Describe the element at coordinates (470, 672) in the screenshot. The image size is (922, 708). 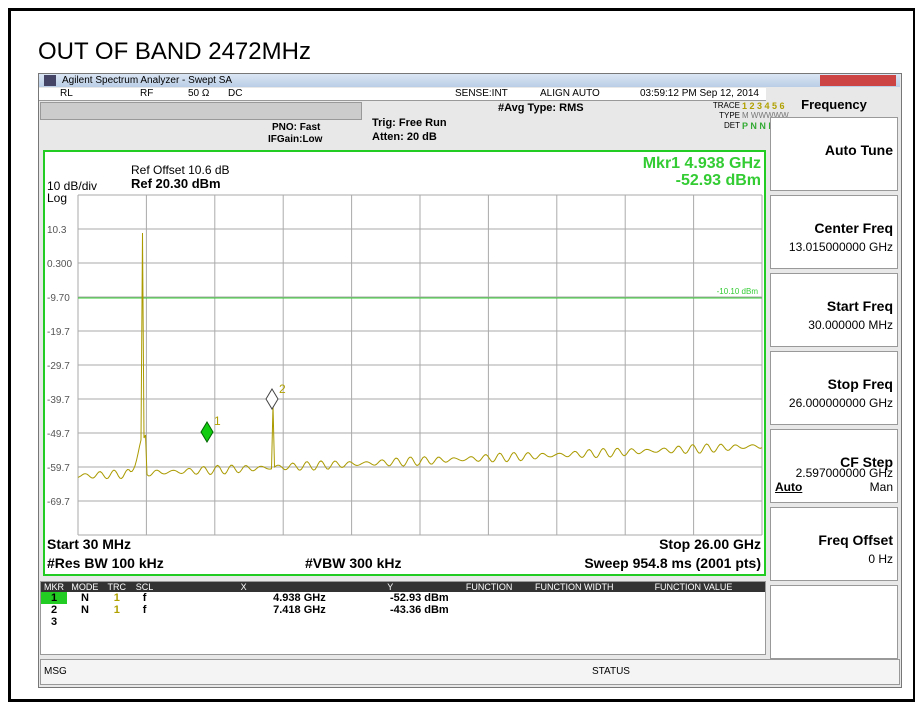
I see `footer` at that location.